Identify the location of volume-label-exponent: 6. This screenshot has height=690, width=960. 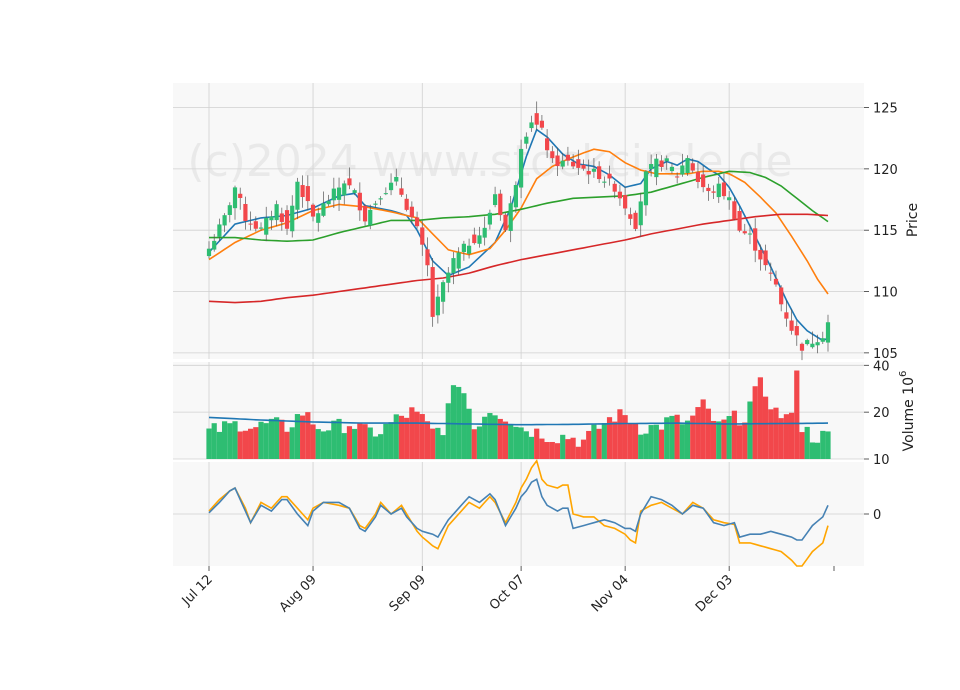
(903, 374).